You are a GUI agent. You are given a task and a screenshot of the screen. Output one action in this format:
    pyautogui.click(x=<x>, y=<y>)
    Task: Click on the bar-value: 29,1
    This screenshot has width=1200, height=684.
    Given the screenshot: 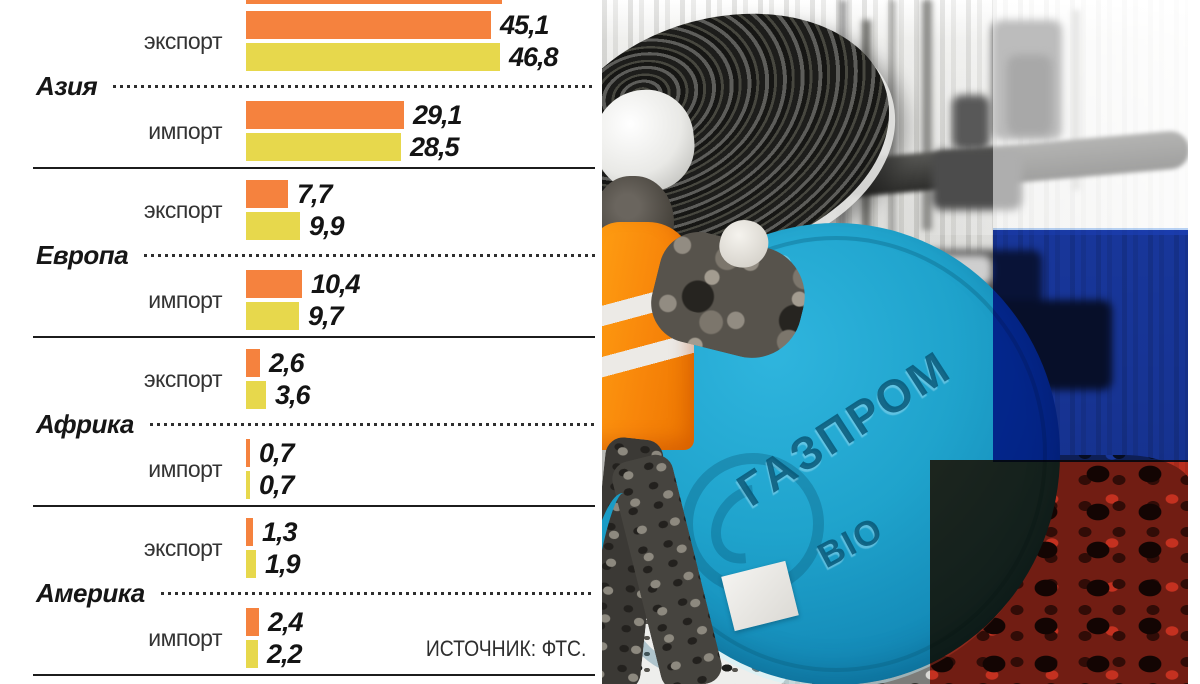 What is the action you would take?
    pyautogui.click(x=438, y=114)
    